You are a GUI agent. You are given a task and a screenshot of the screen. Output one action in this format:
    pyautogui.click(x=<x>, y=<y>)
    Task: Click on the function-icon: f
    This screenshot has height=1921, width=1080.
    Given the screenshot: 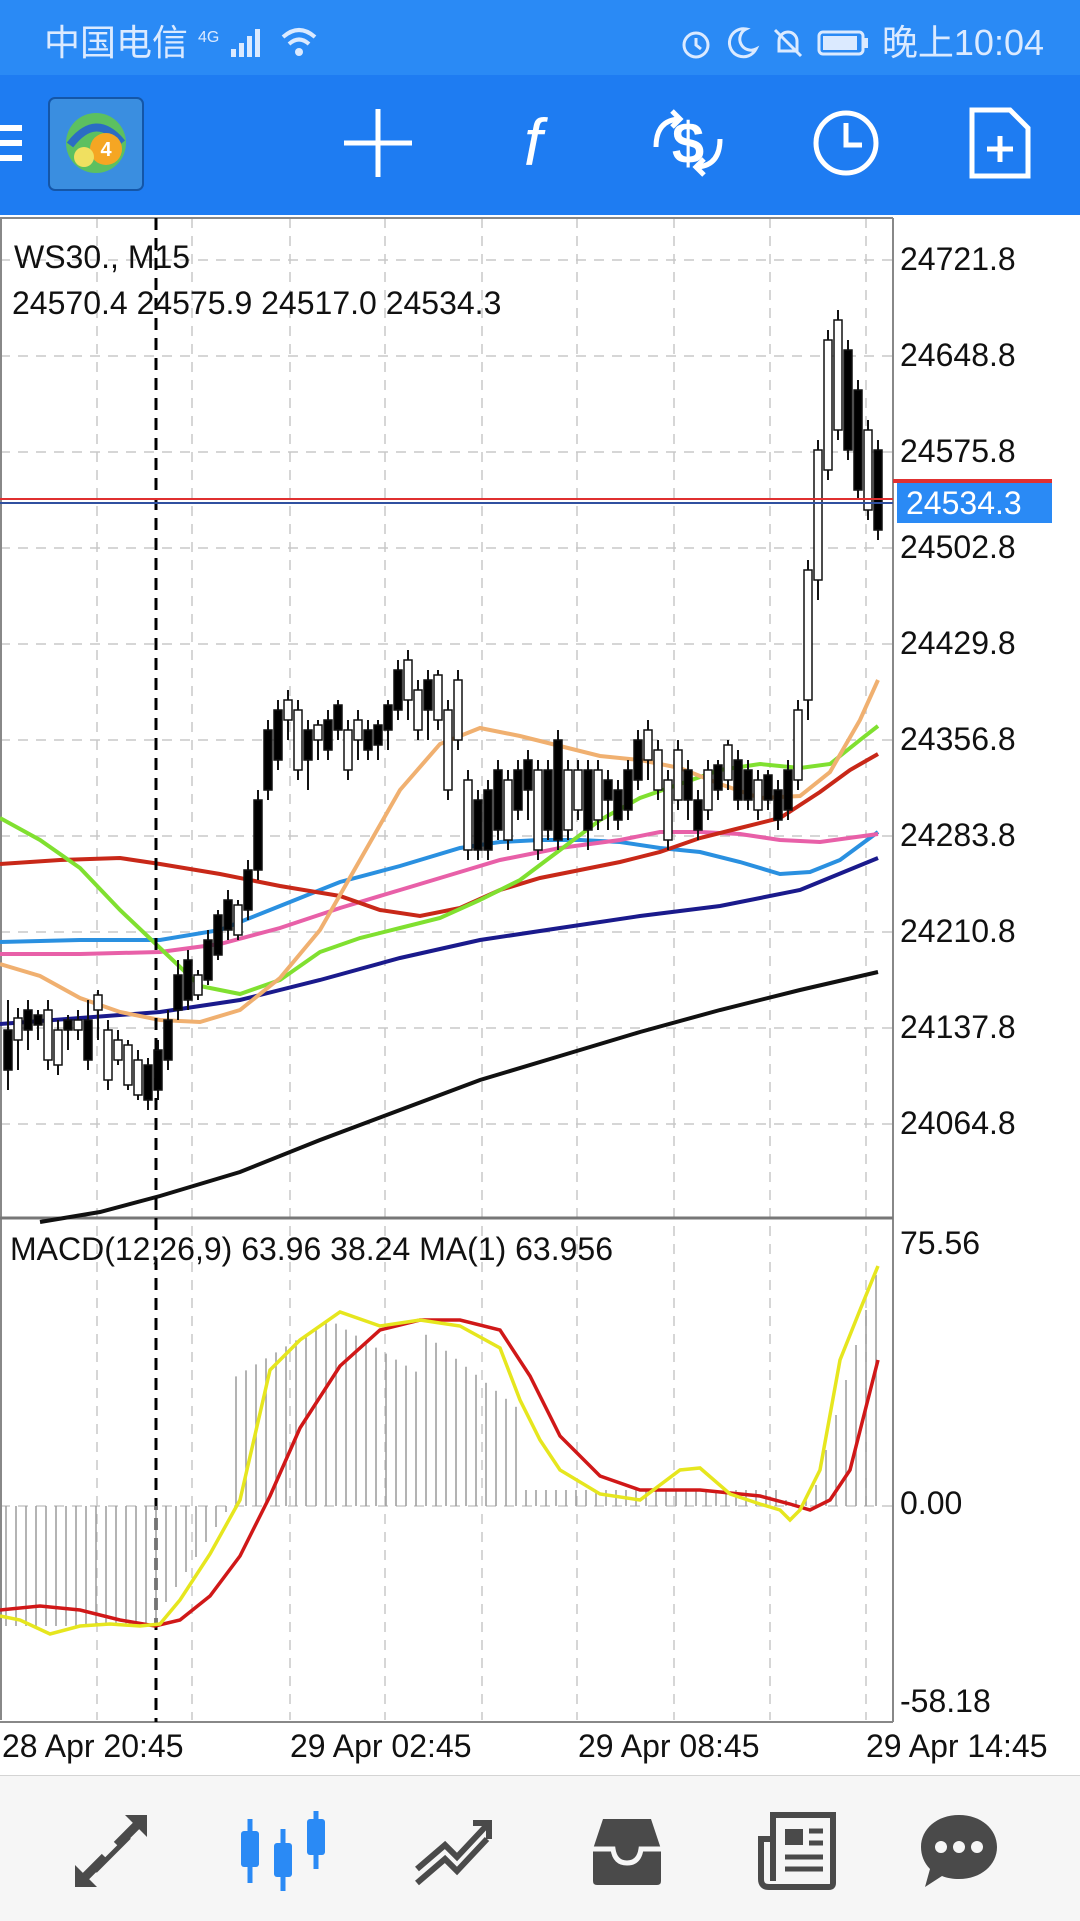 What is the action you would take?
    pyautogui.click(x=536, y=143)
    